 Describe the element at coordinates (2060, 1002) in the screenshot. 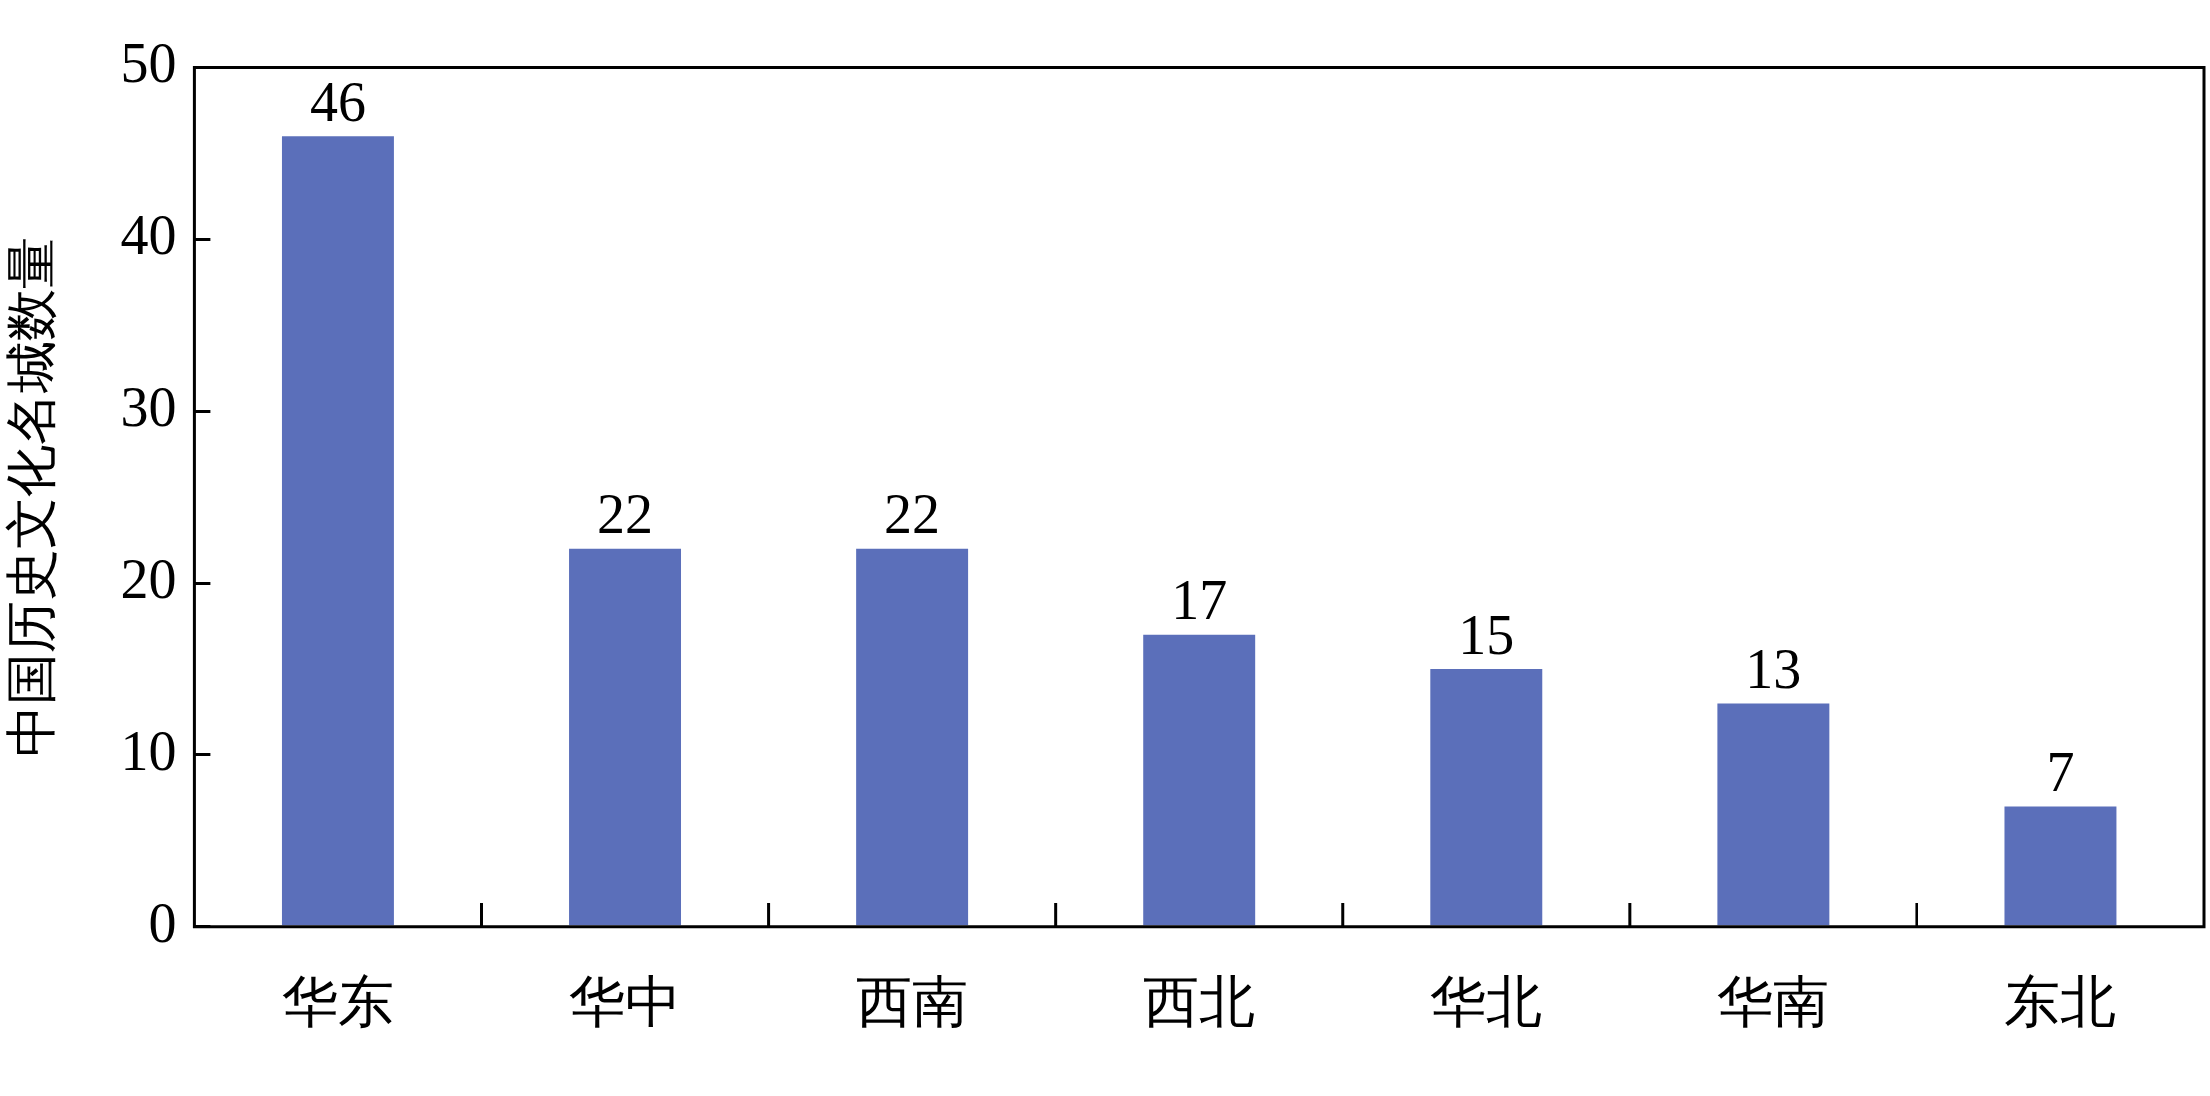

I see `x-tick-label: 东北` at that location.